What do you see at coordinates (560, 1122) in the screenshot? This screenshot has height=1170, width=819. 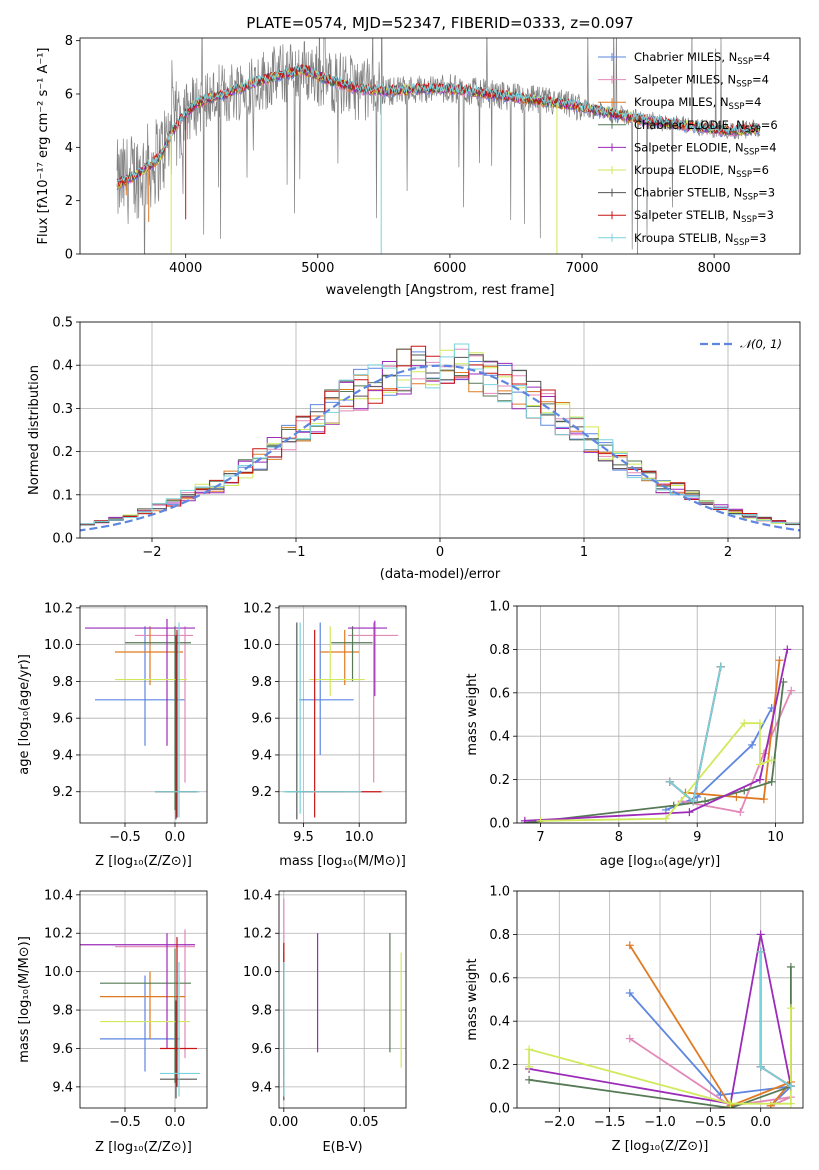 I see `x-tick-label: −2.0` at bounding box center [560, 1122].